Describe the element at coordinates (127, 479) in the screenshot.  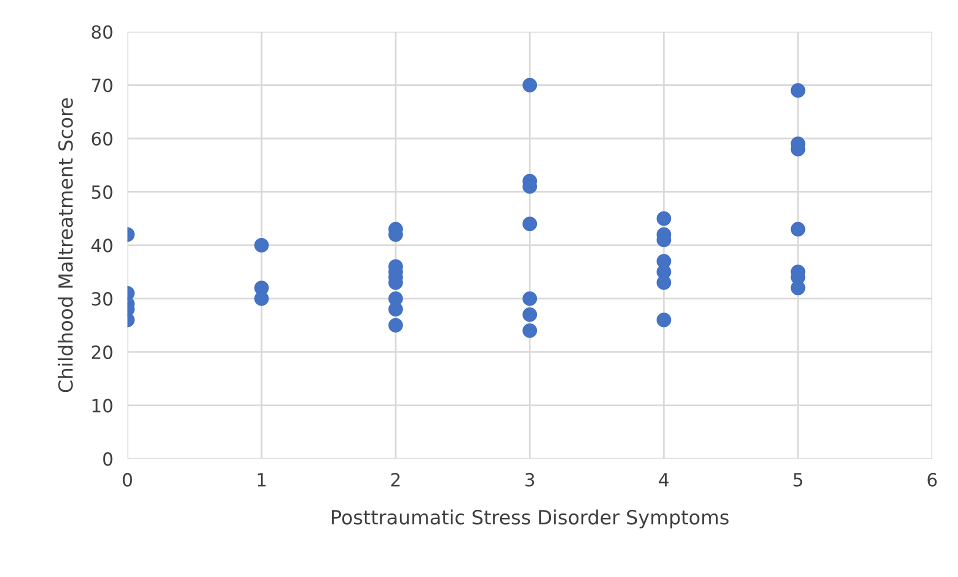
I see `x-tick-label: 0` at that location.